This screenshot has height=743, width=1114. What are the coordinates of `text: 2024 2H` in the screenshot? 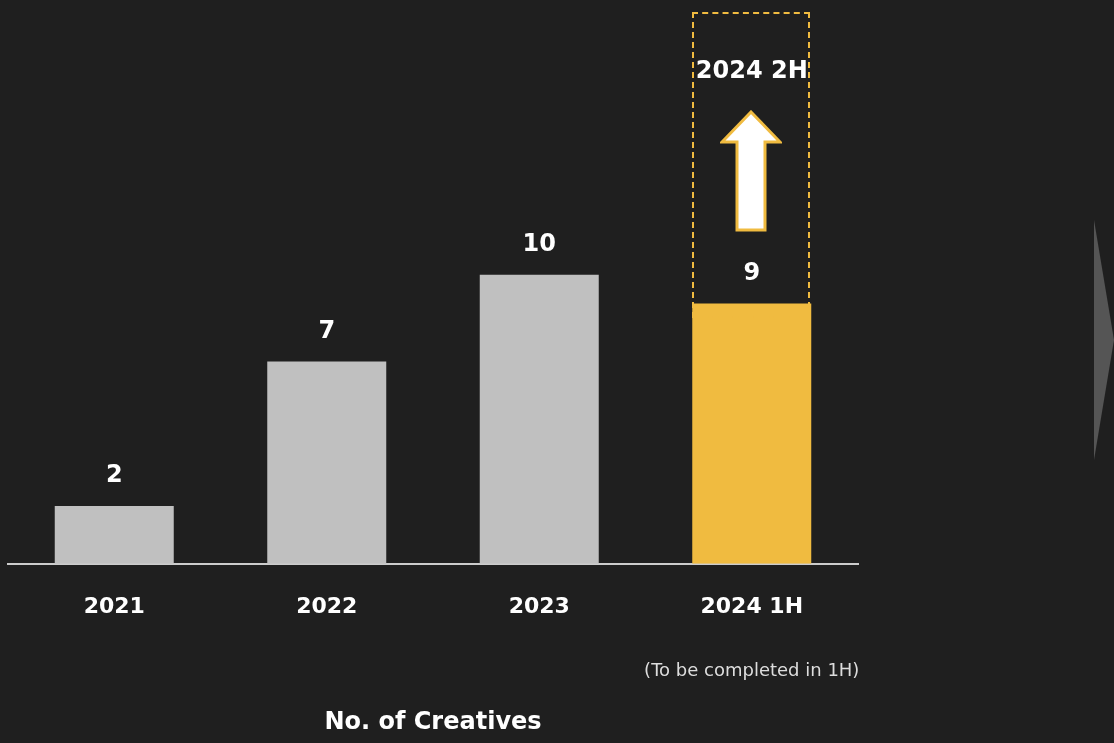 It's located at (751, 70).